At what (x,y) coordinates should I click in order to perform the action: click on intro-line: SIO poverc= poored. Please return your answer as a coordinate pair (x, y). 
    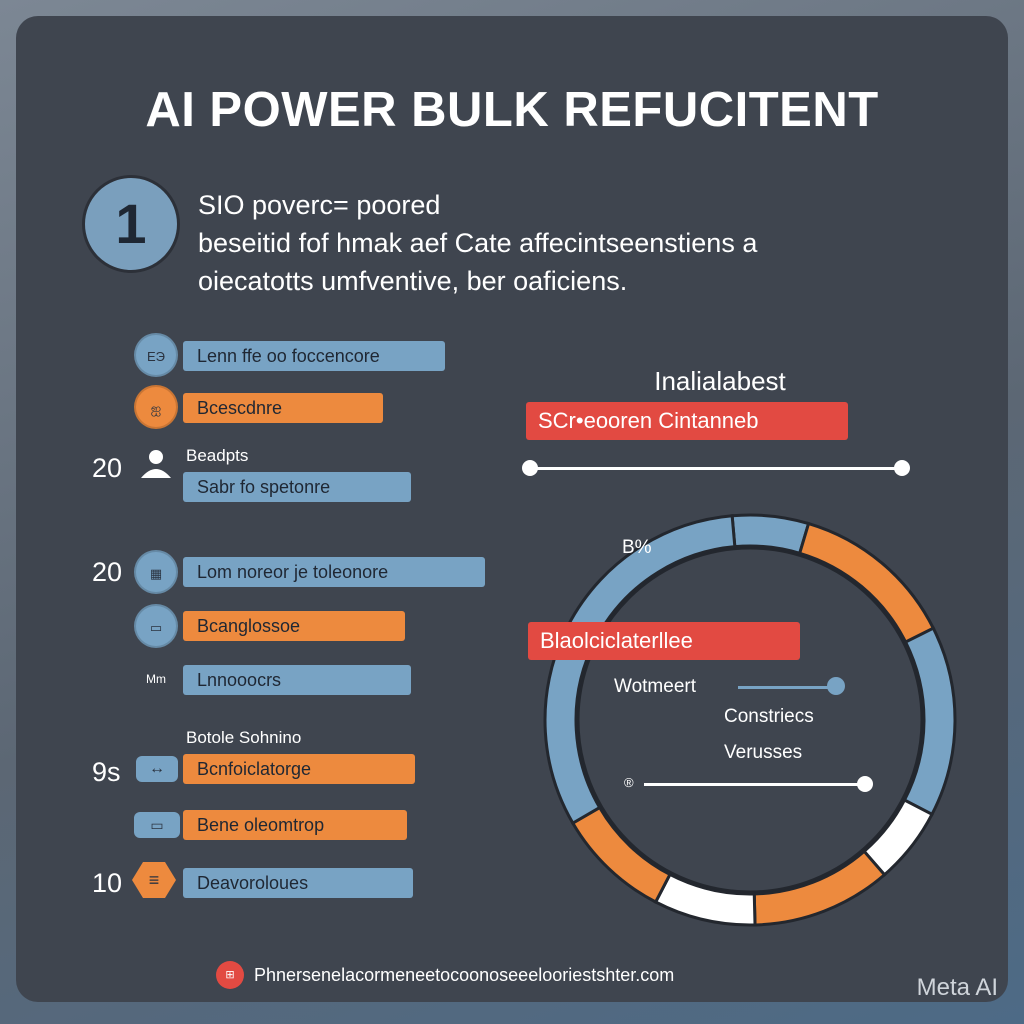
    Looking at the image, I should click on (319, 205).